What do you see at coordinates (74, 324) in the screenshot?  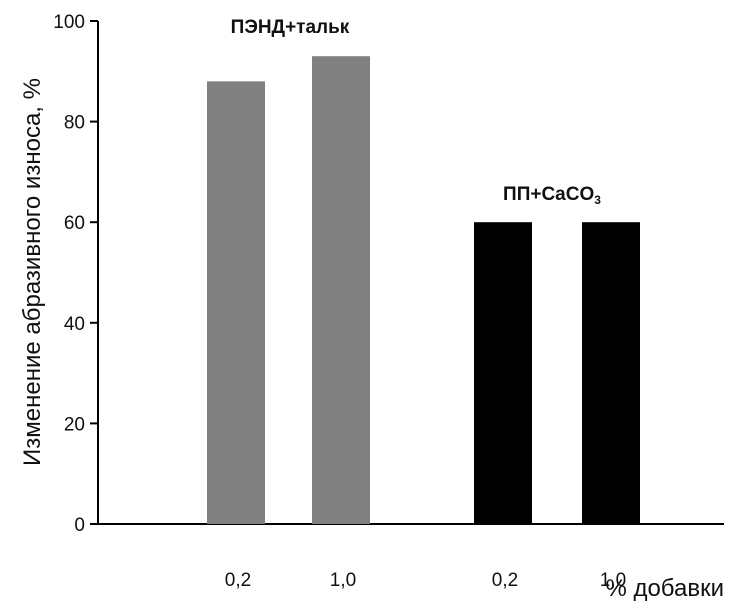 I see `y-tick-label: 40` at bounding box center [74, 324].